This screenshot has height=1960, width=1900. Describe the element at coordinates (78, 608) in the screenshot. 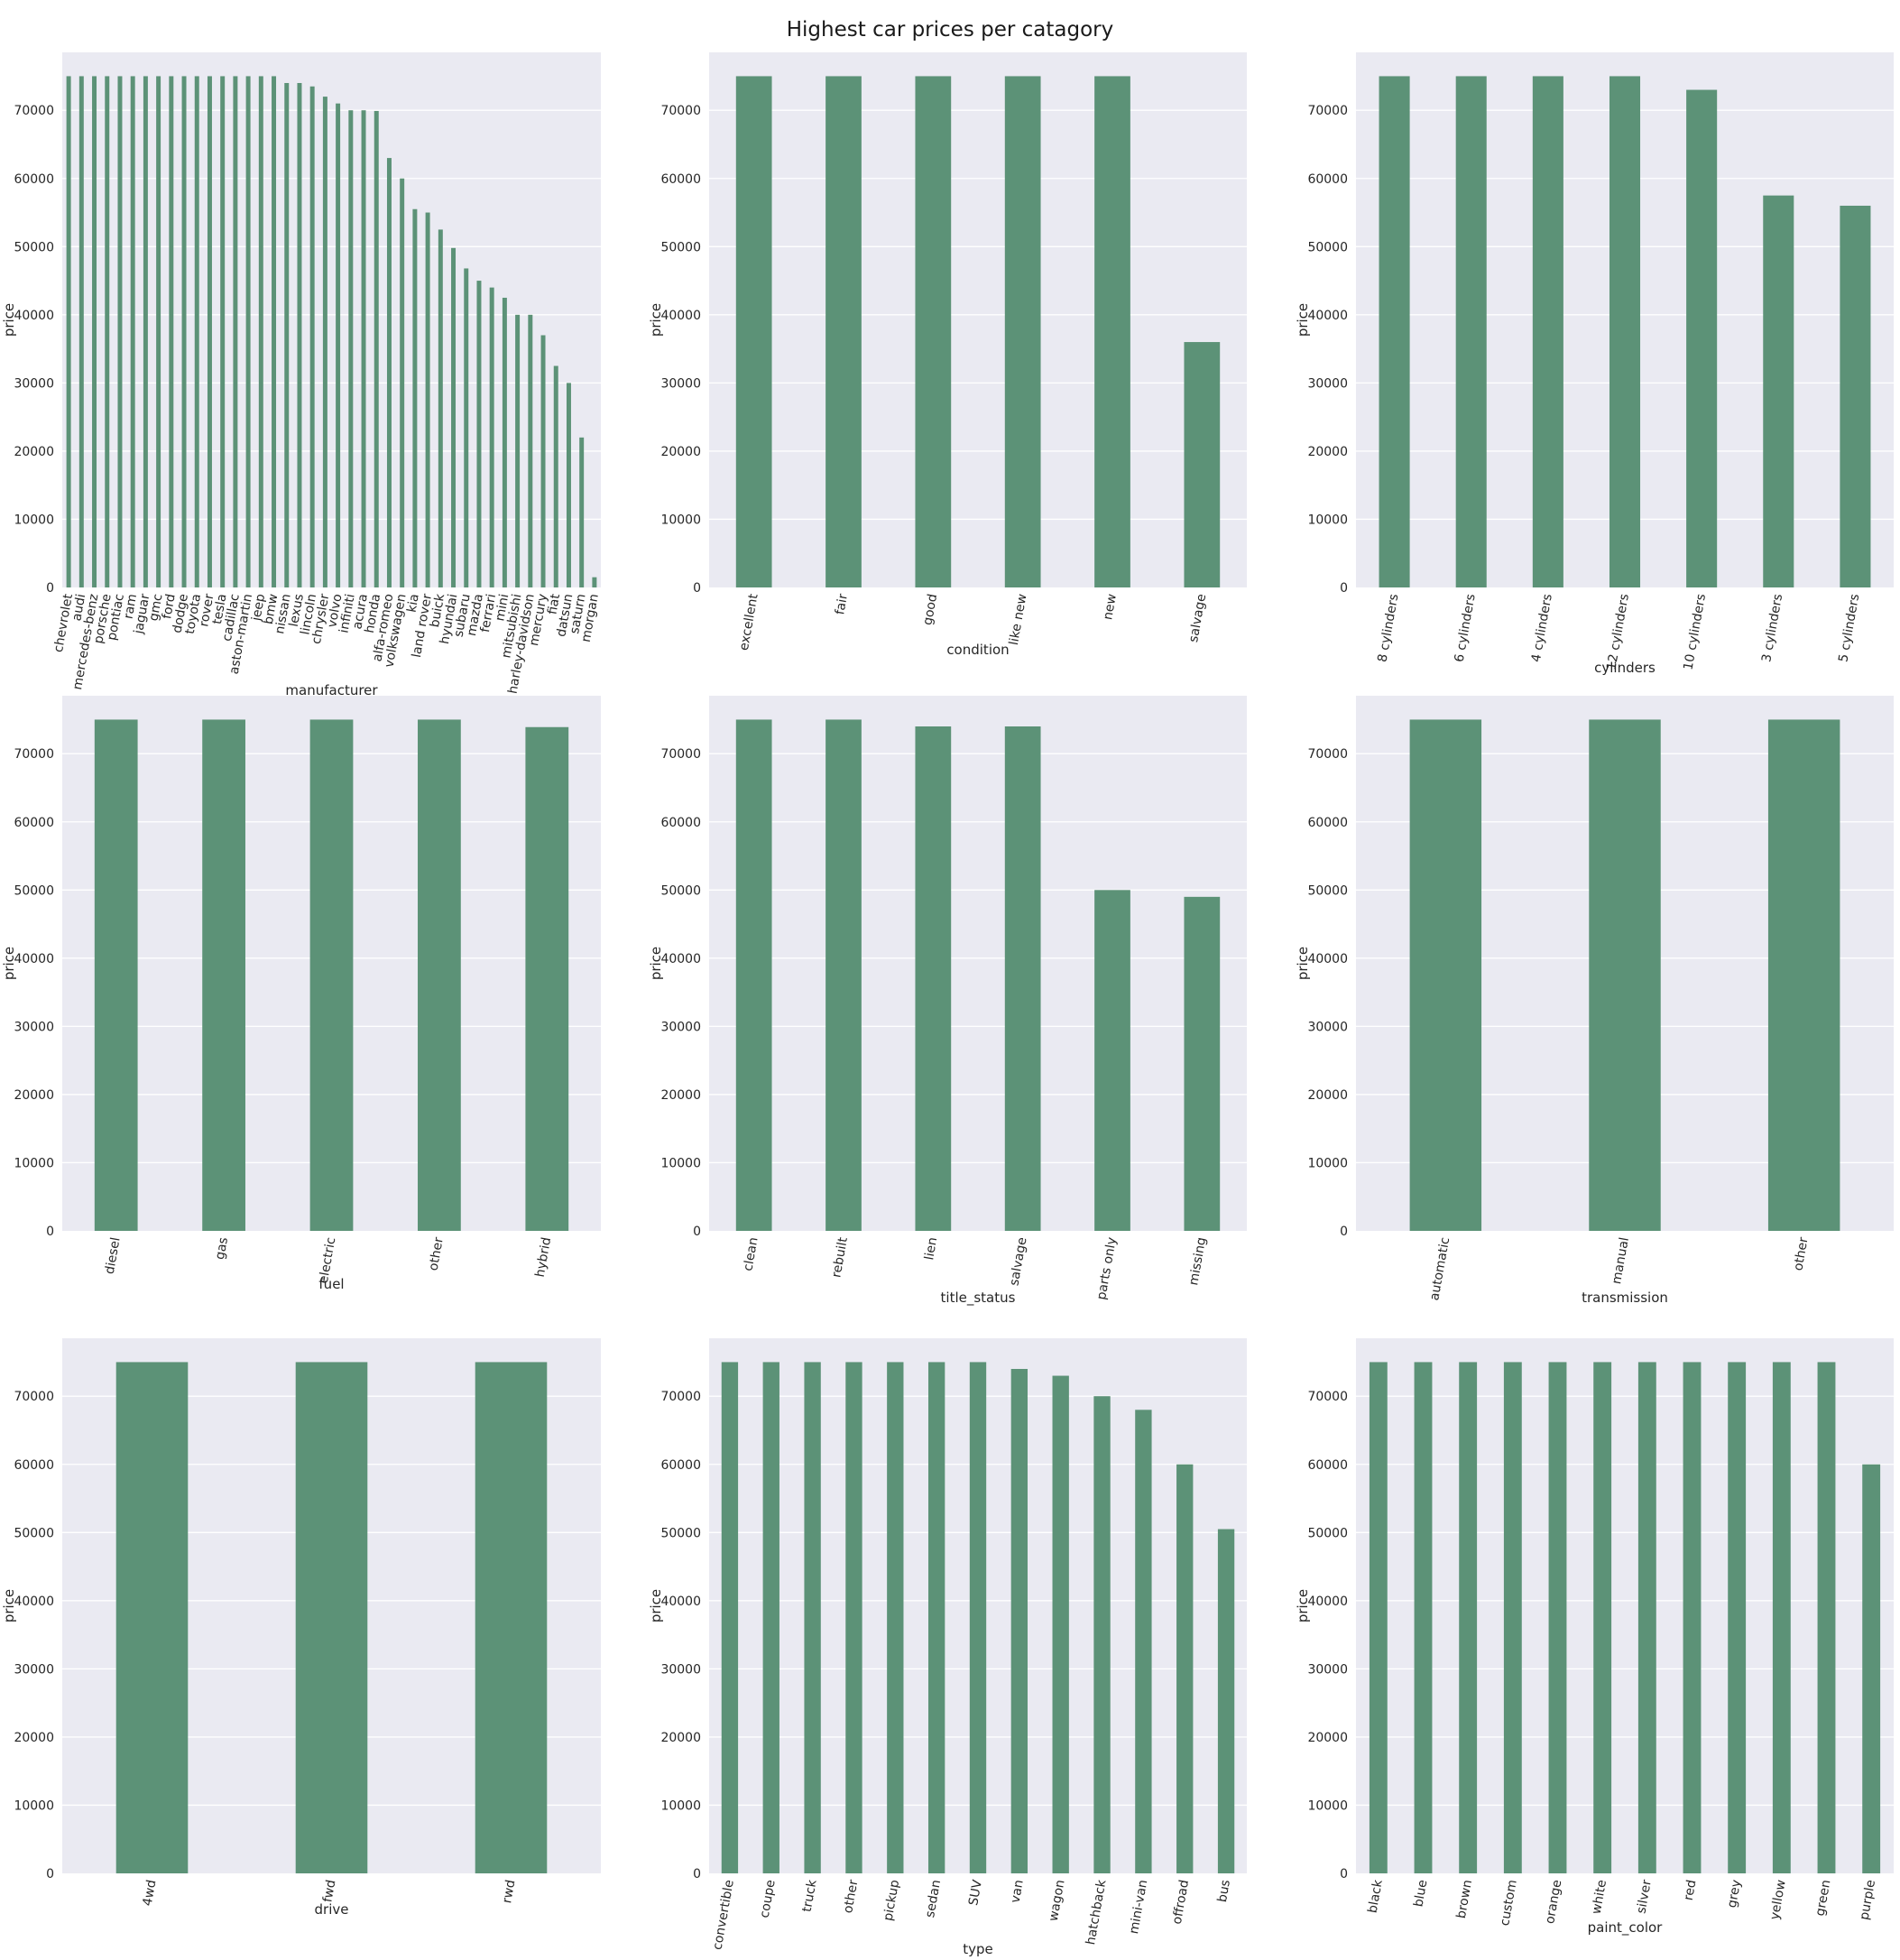

I see `x-tick-label: audi` at that location.